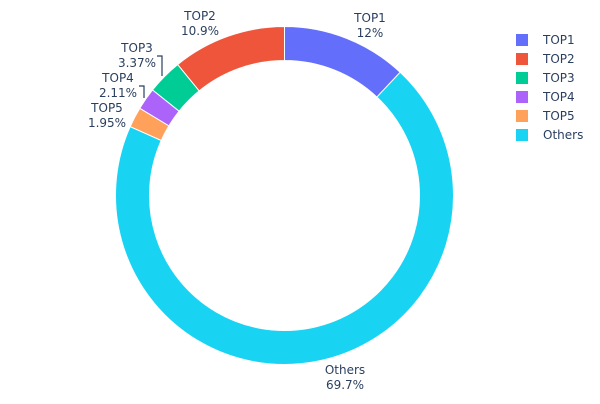 The image size is (600, 404). What do you see at coordinates (117, 78) in the screenshot?
I see `slice-label-top4: TOP4` at bounding box center [117, 78].